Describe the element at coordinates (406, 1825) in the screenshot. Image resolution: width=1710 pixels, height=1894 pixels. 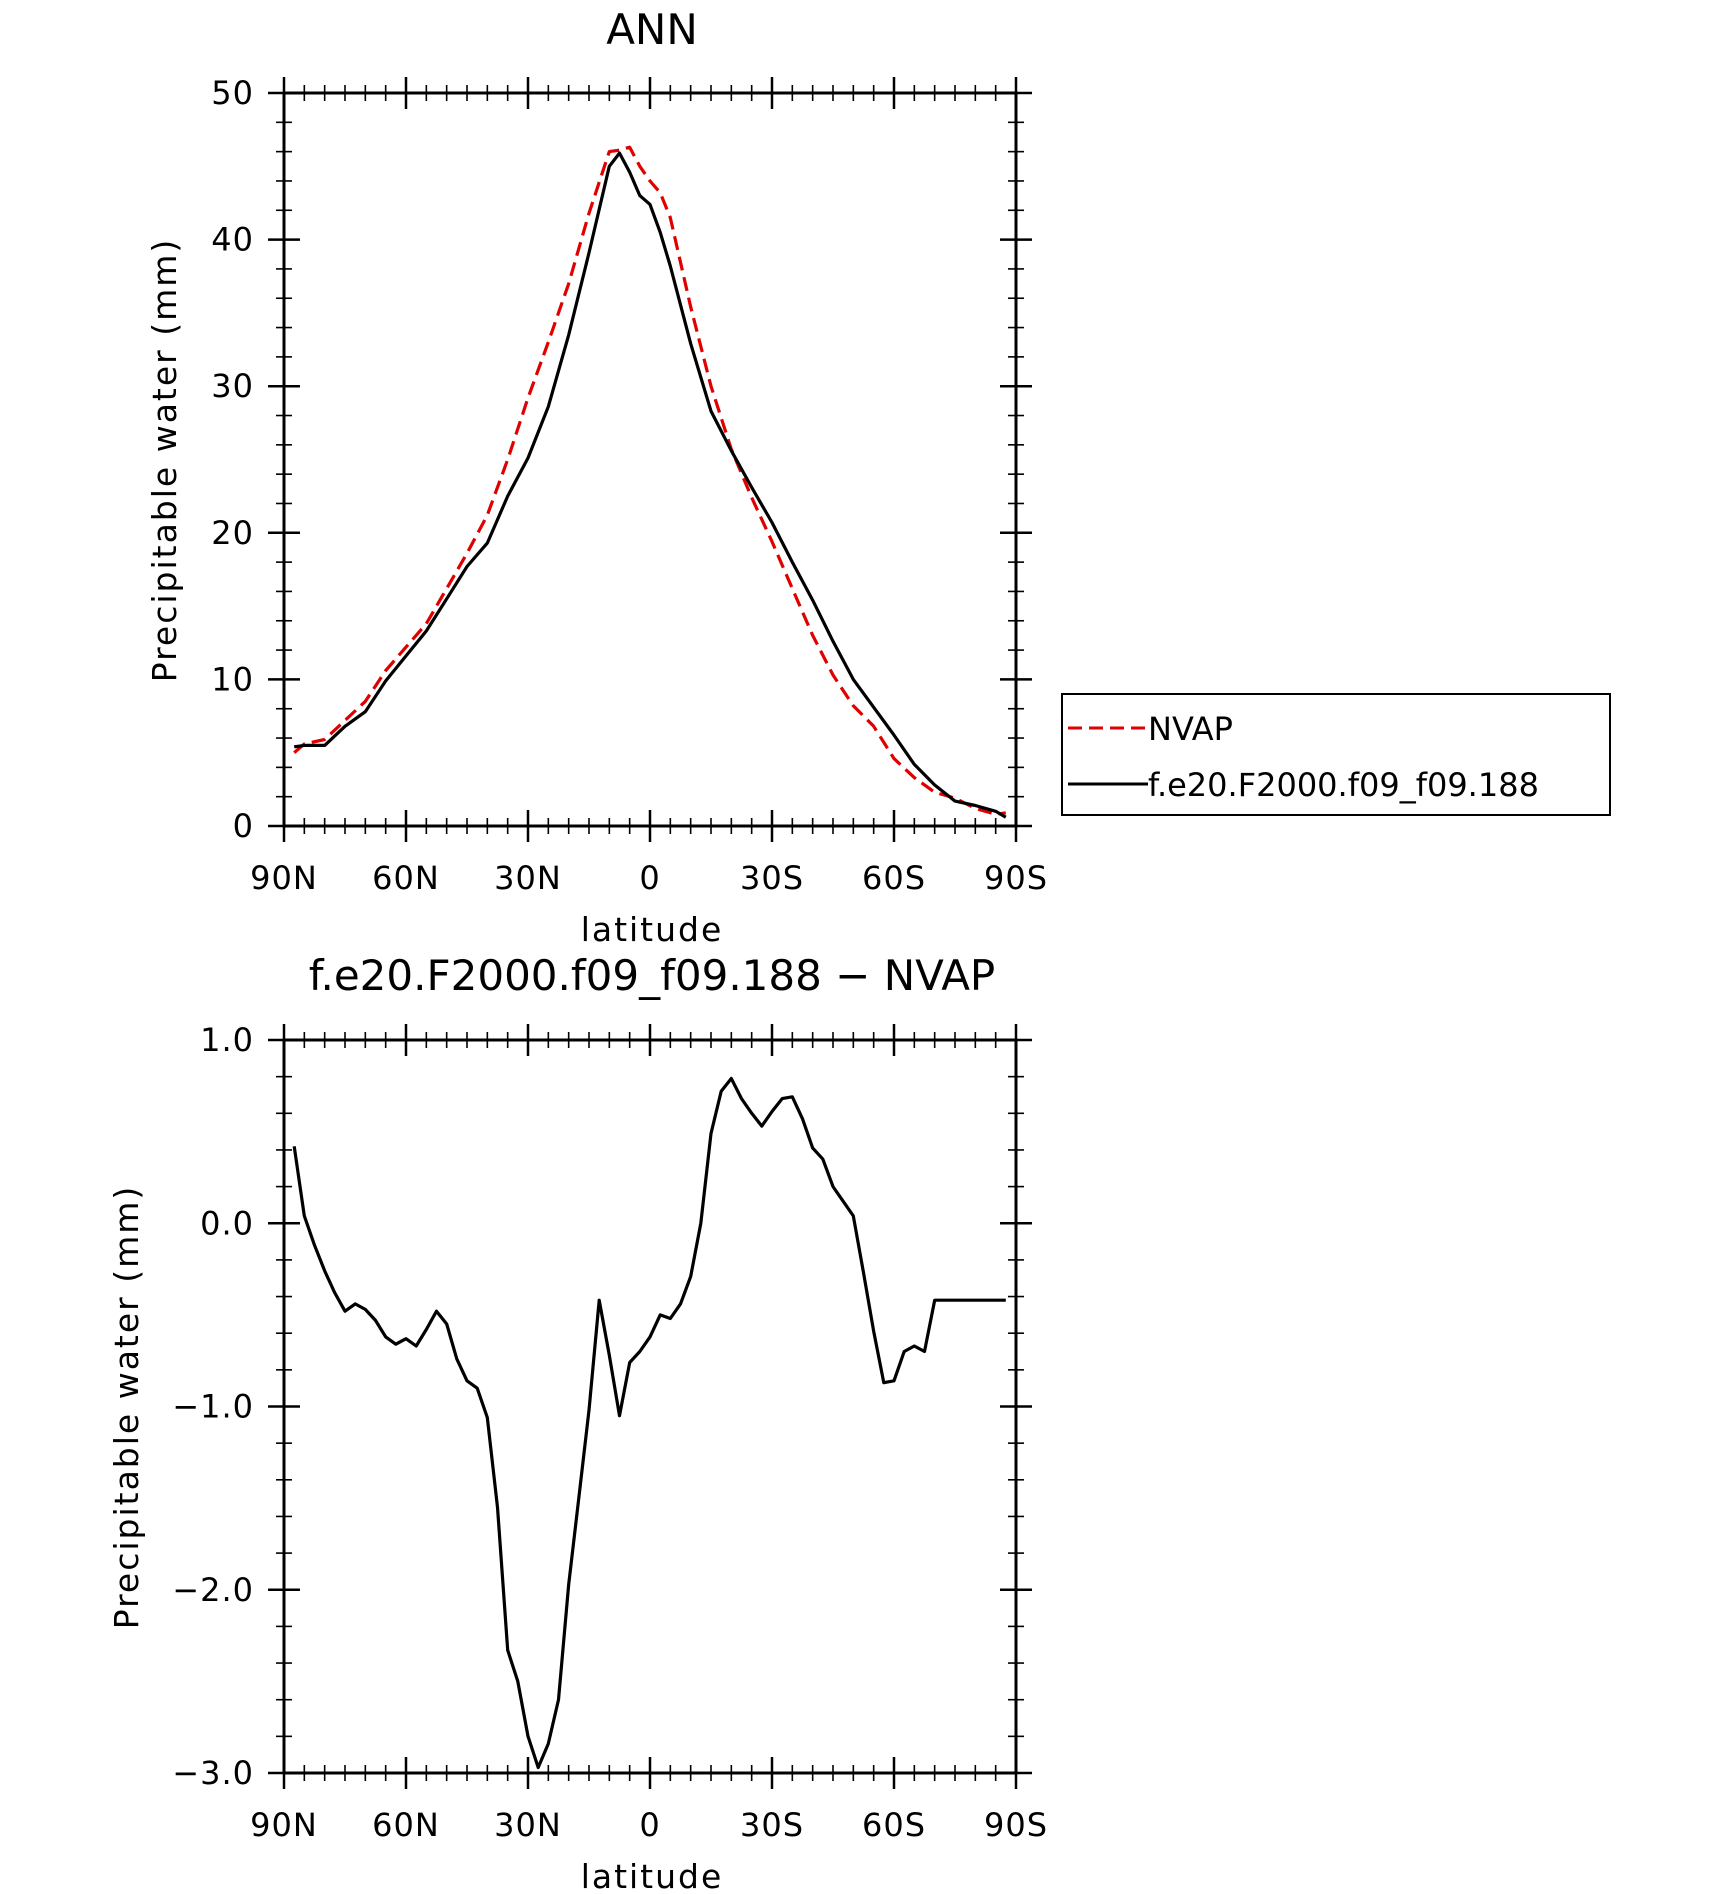
I see `bottom-x-tick-label: 60N` at that location.